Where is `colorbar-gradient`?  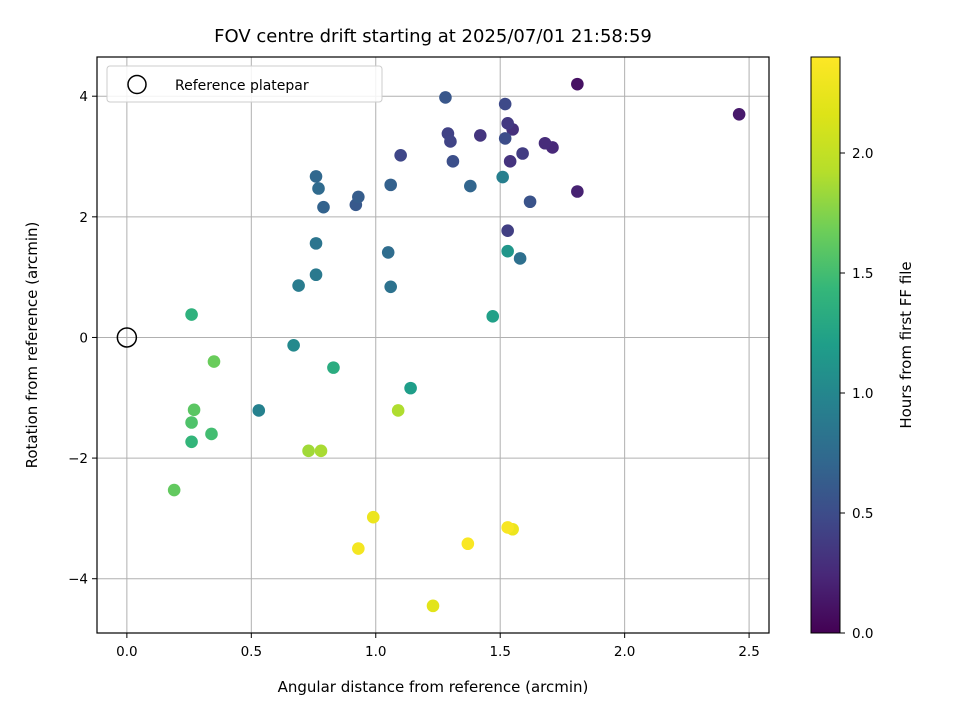 colorbar-gradient is located at coordinates (825, 345).